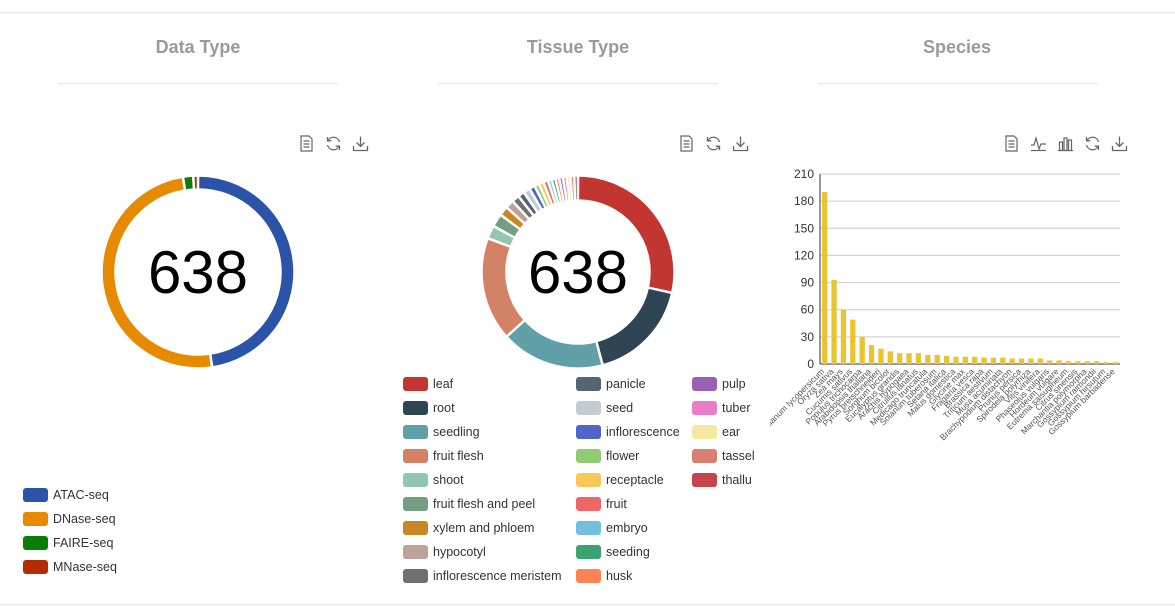  I want to click on tissue-type-legend-item-leaf: leaf, so click(428, 384).